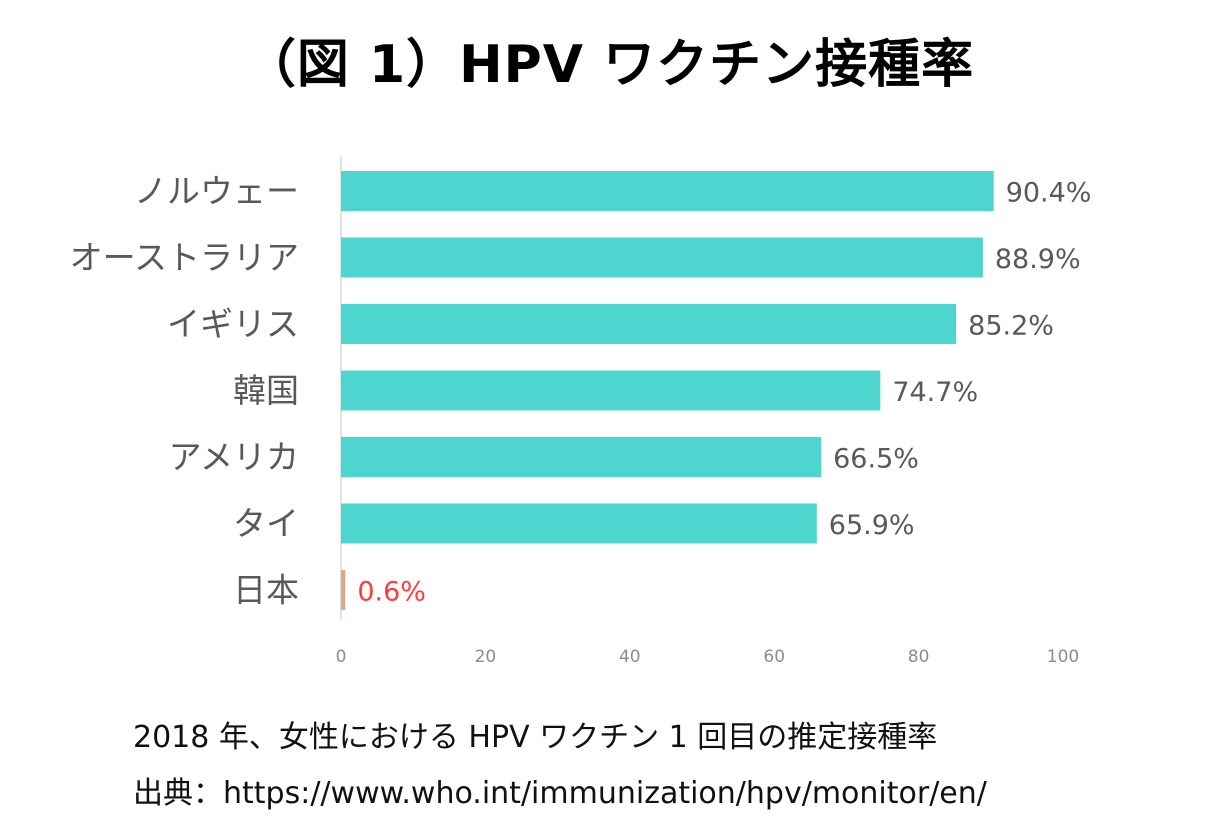 The width and height of the screenshot is (1218, 836). What do you see at coordinates (486, 657) in the screenshot?
I see `x-tick-label: 20` at bounding box center [486, 657].